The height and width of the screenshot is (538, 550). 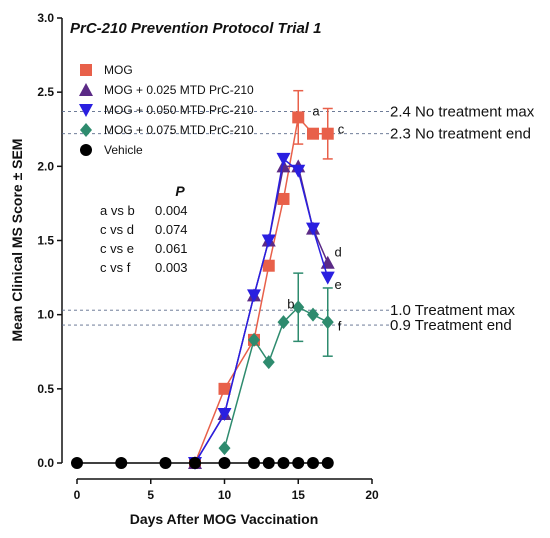 What do you see at coordinates (462, 111) in the screenshot?
I see `reference-line-label: 2.4 No treatment max` at bounding box center [462, 111].